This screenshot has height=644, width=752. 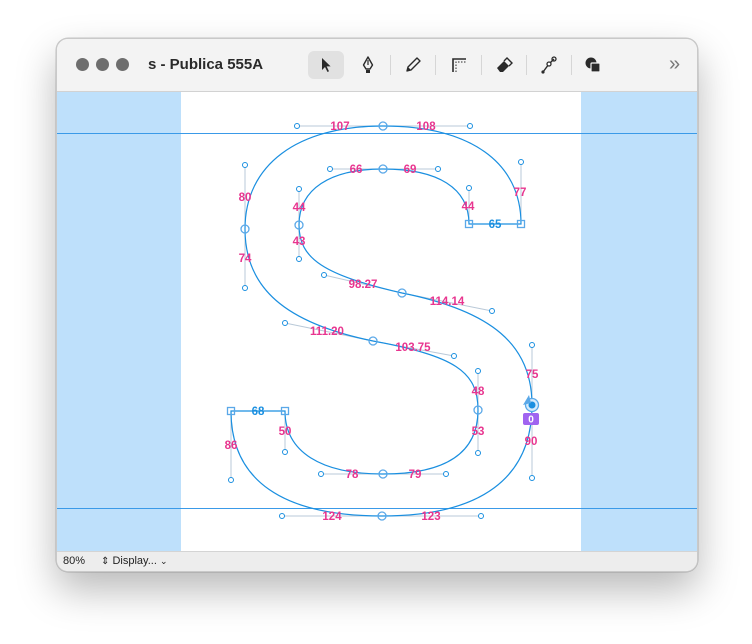 I want to click on measure-label: 98.27, so click(x=363, y=285).